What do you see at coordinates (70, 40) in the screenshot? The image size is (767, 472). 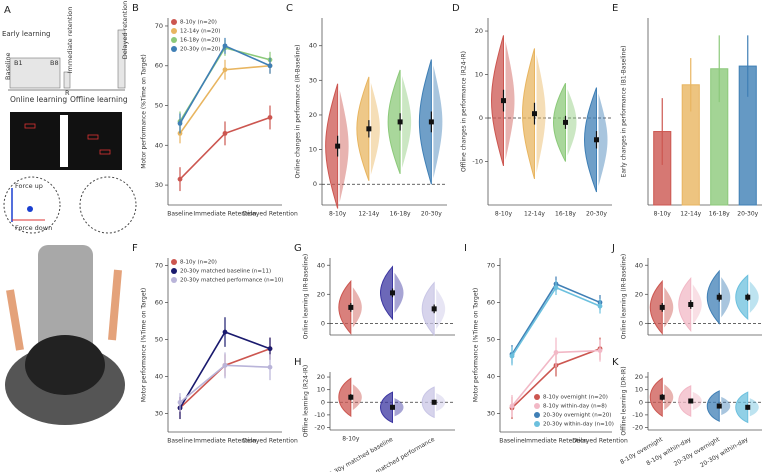 I see `label: Immediate retention` at bounding box center [70, 40].